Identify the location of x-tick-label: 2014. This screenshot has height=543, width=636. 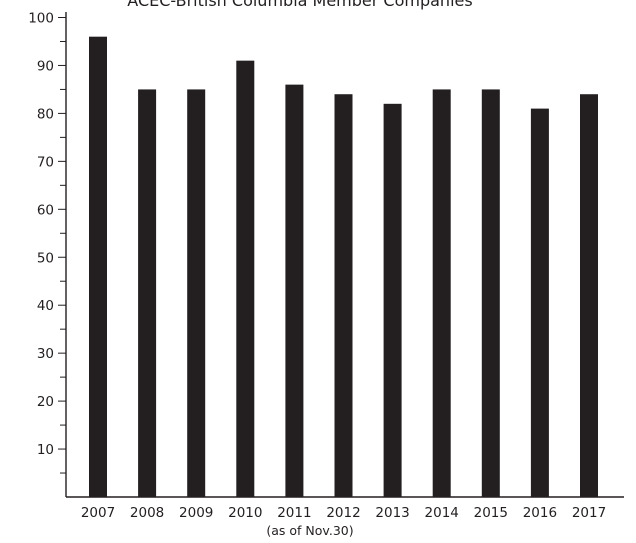
(442, 513).